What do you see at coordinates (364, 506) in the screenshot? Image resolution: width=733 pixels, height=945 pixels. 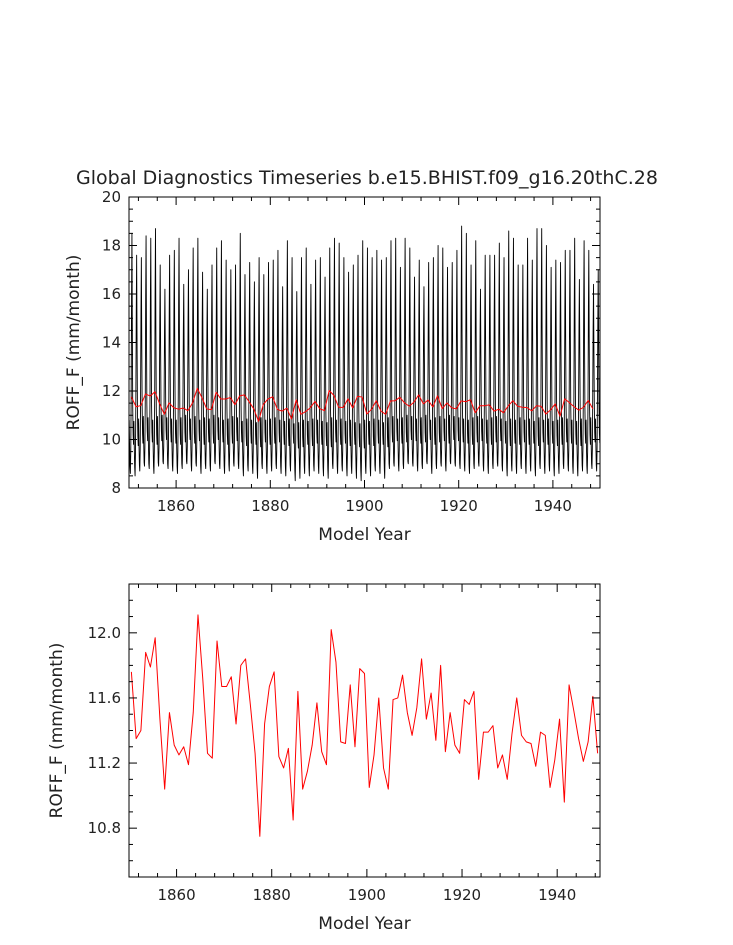 I see `top-x-tick-label: 1900` at bounding box center [364, 506].